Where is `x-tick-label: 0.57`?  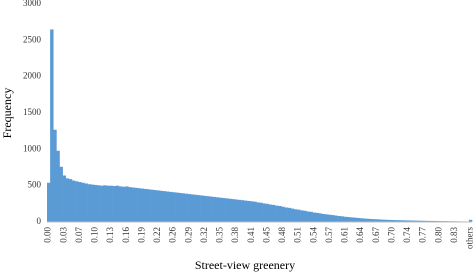
x-tick-label: 0.57 is located at coordinates (329, 235).